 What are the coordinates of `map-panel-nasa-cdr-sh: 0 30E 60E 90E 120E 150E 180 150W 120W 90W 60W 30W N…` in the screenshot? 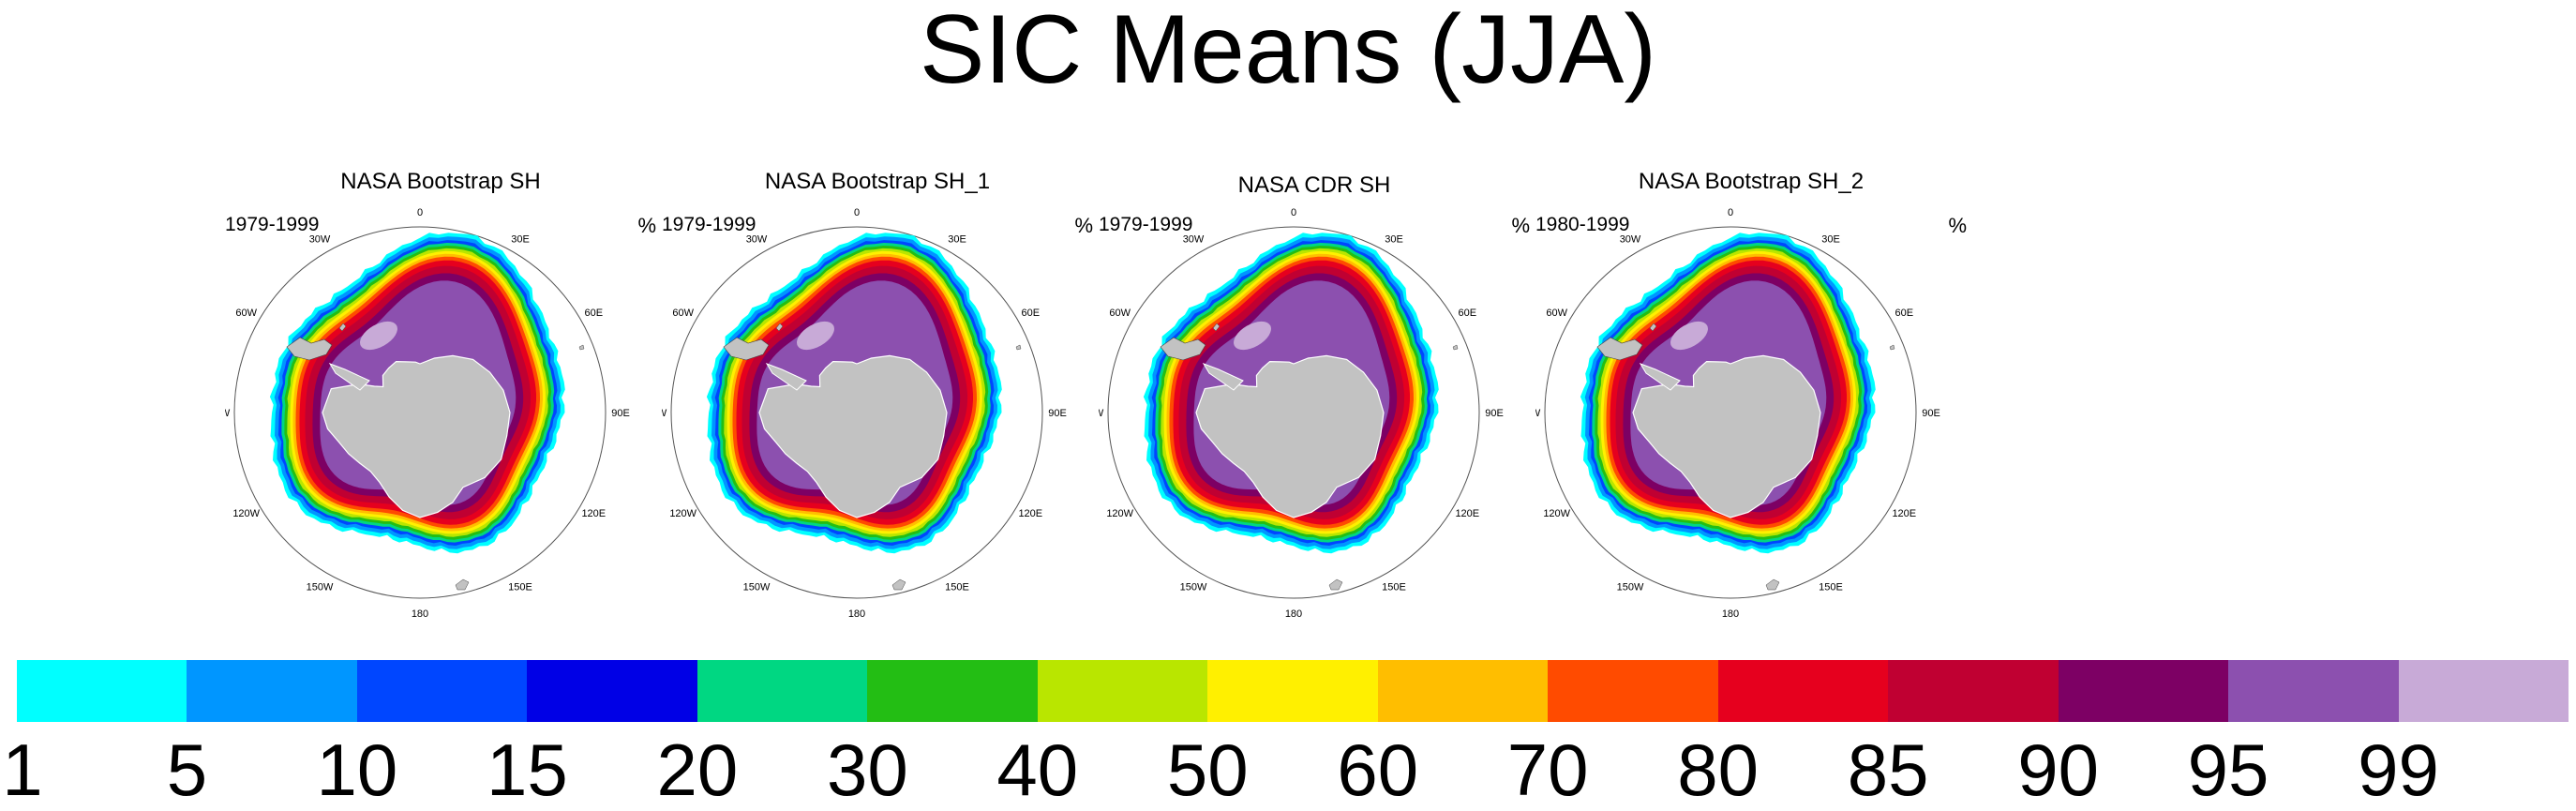 It's located at (1314, 394).